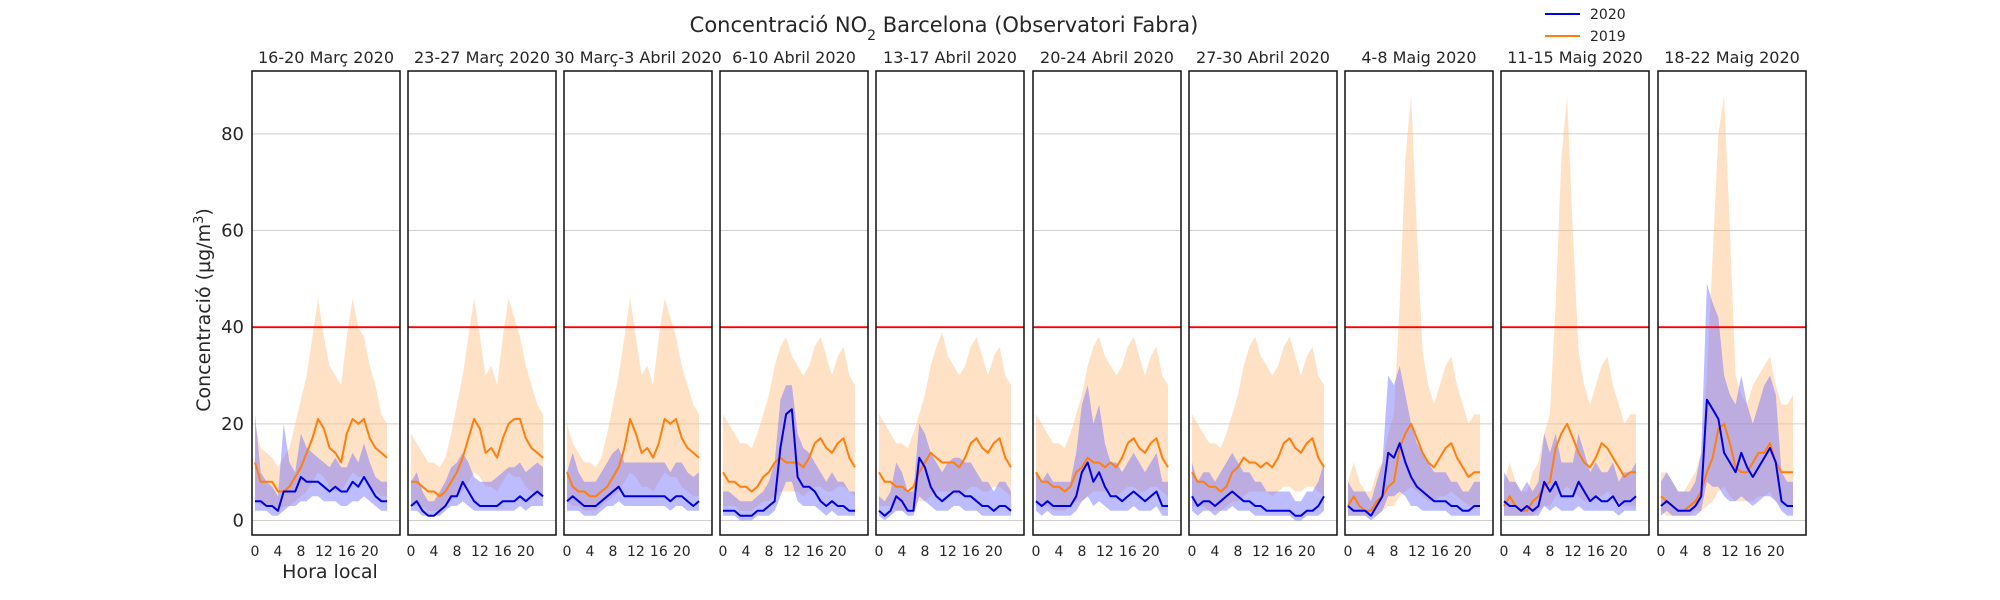 The image size is (2000, 600). Describe the element at coordinates (232, 231) in the screenshot. I see `y-tick-label: 60` at that location.